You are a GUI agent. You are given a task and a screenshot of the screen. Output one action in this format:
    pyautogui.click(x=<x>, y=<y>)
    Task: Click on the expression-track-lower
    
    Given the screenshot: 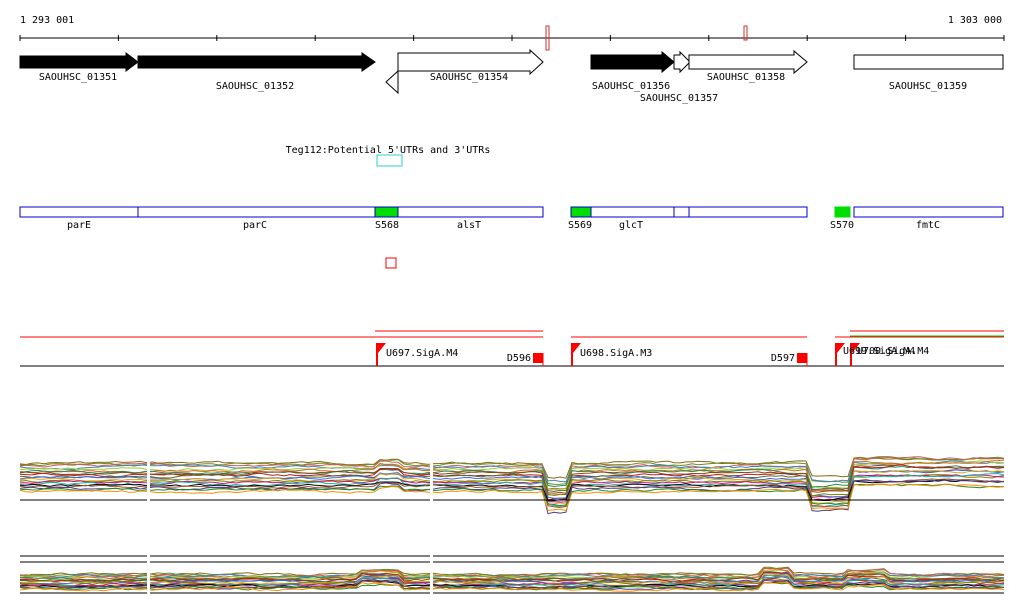 What is the action you would take?
    pyautogui.click(x=512, y=579)
    